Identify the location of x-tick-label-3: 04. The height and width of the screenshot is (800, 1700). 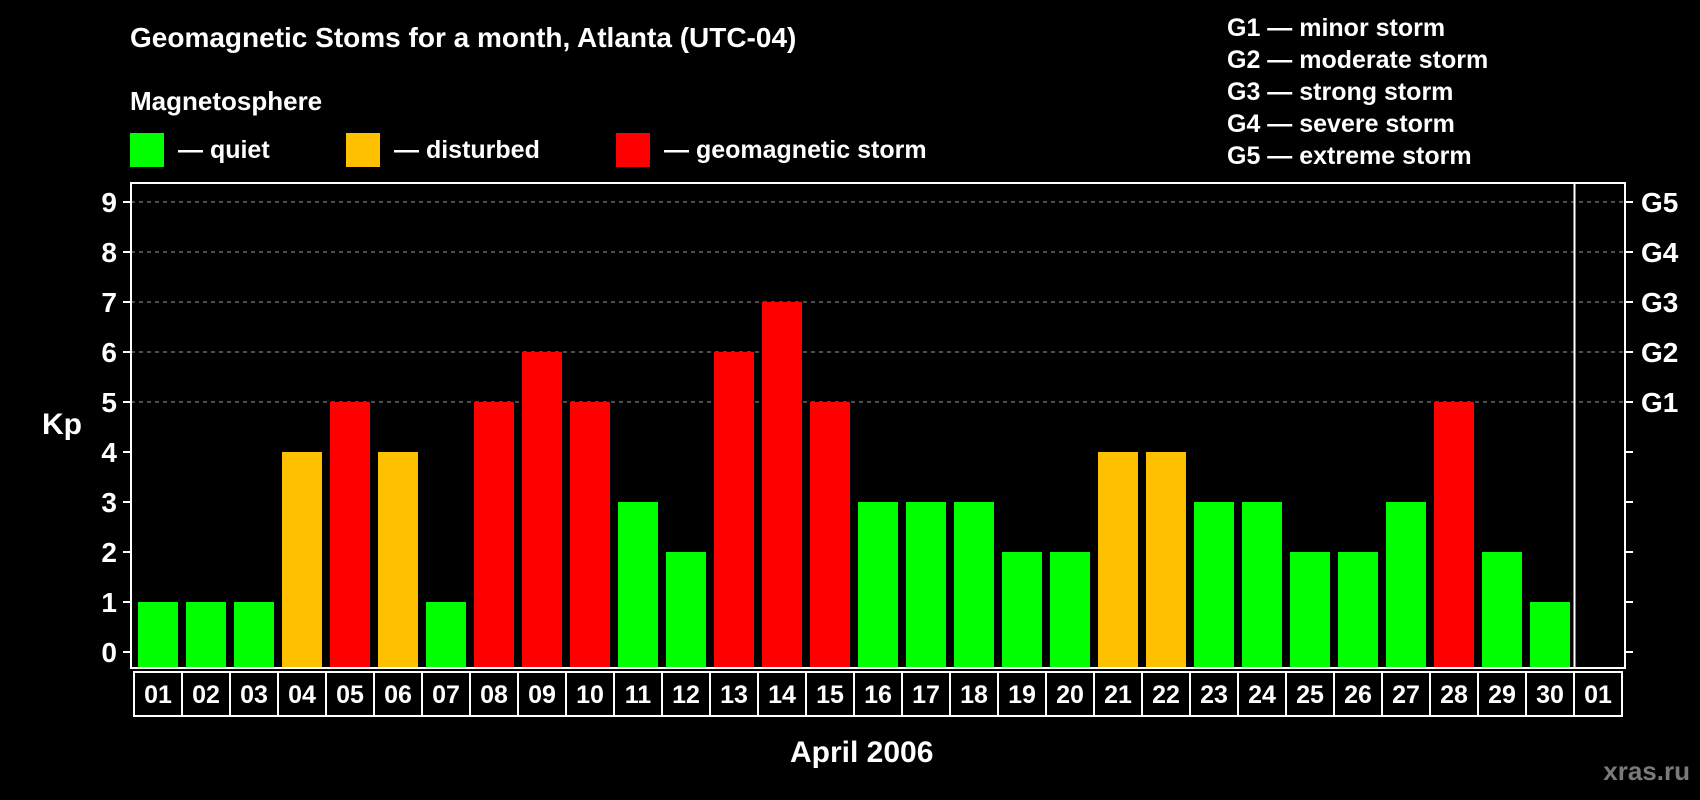
(302, 695).